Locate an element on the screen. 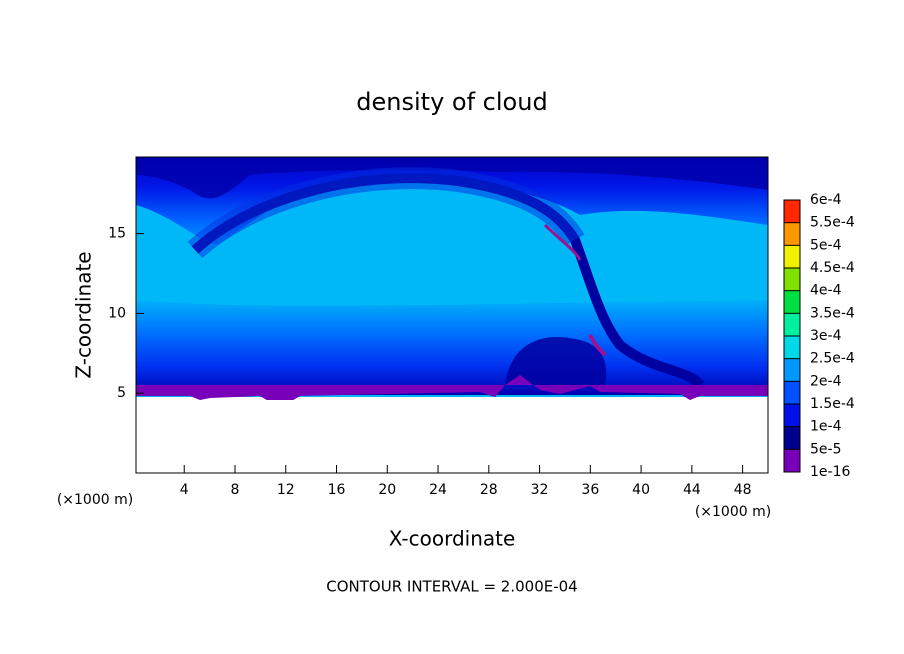 This screenshot has width=904, height=654. x-tick-label: 24 is located at coordinates (438, 490).